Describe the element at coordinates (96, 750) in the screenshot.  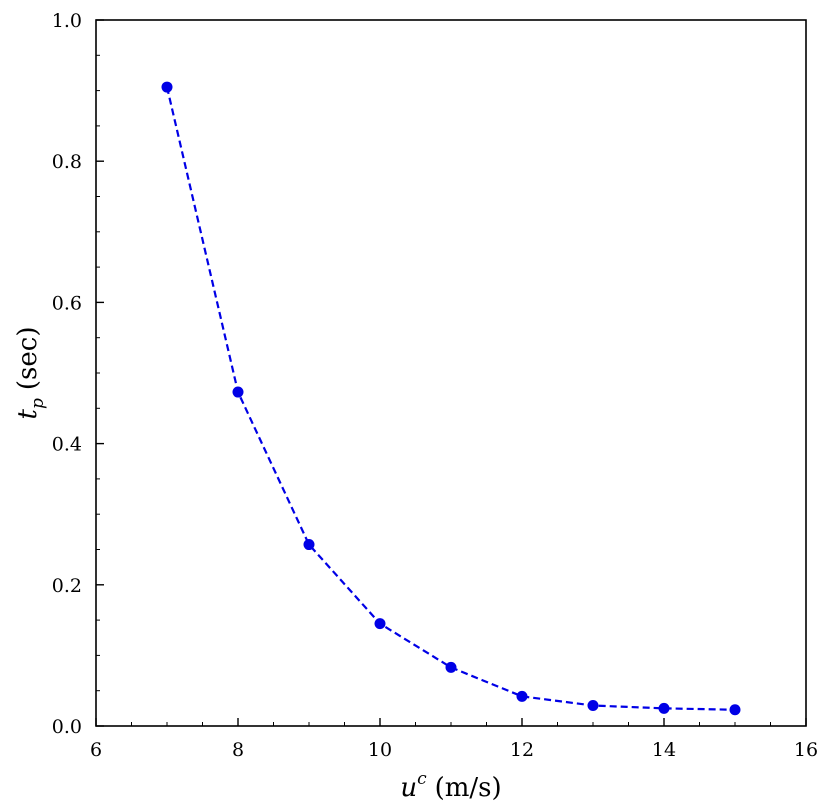
I see `x-tick-label: 6` at that location.